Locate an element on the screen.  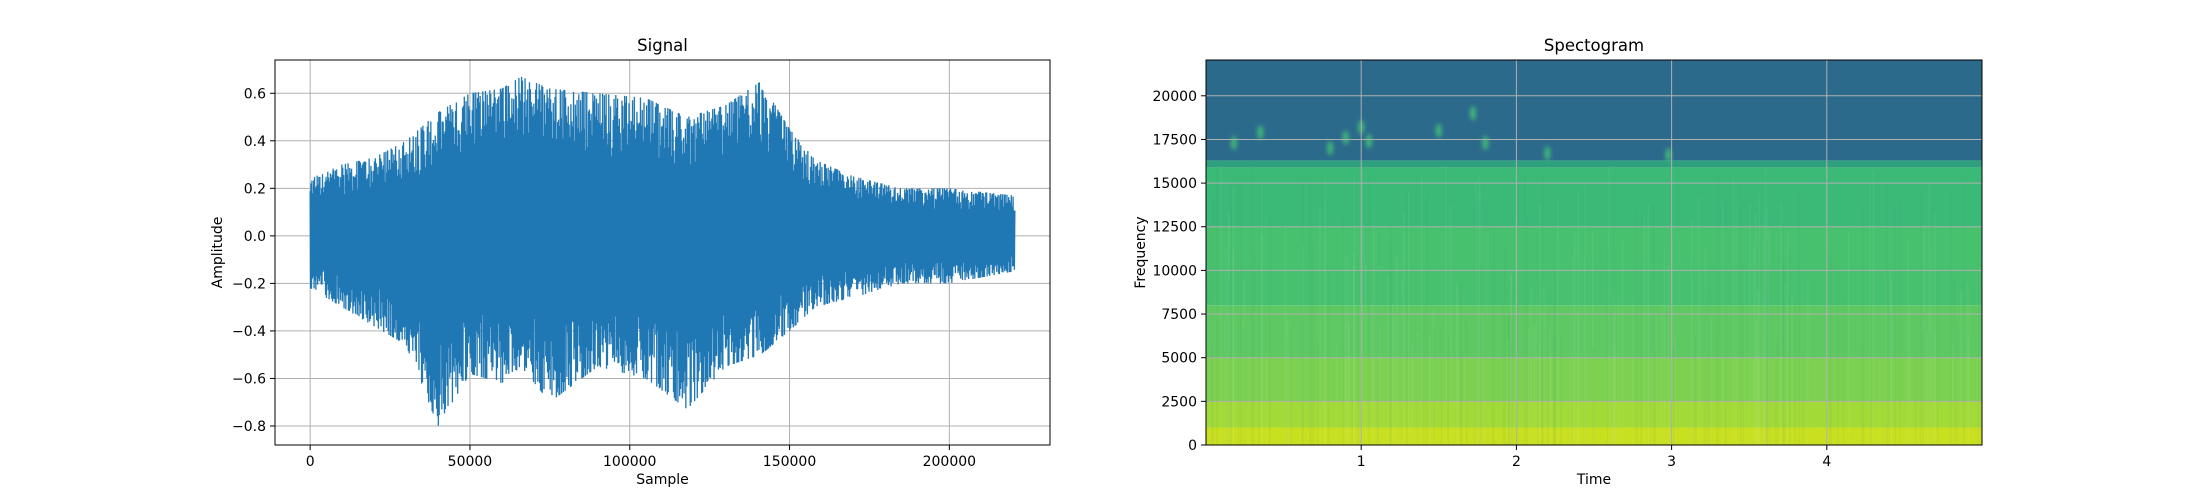
signal-title: Signal is located at coordinates (662, 45).